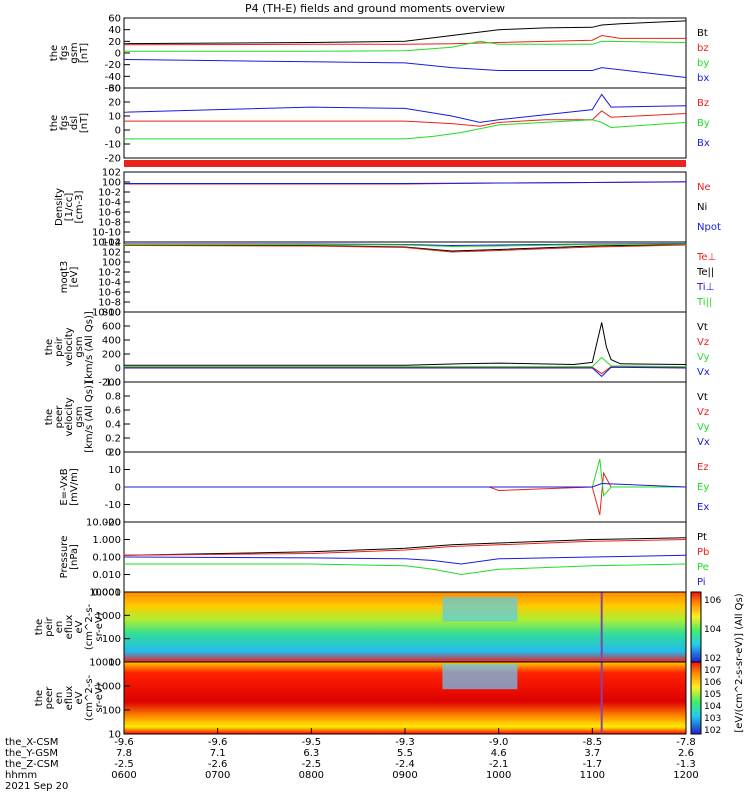 Image resolution: width=750 pixels, height=800 pixels. What do you see at coordinates (74, 277) in the screenshot?
I see `ylabel-line: [eV]` at bounding box center [74, 277].